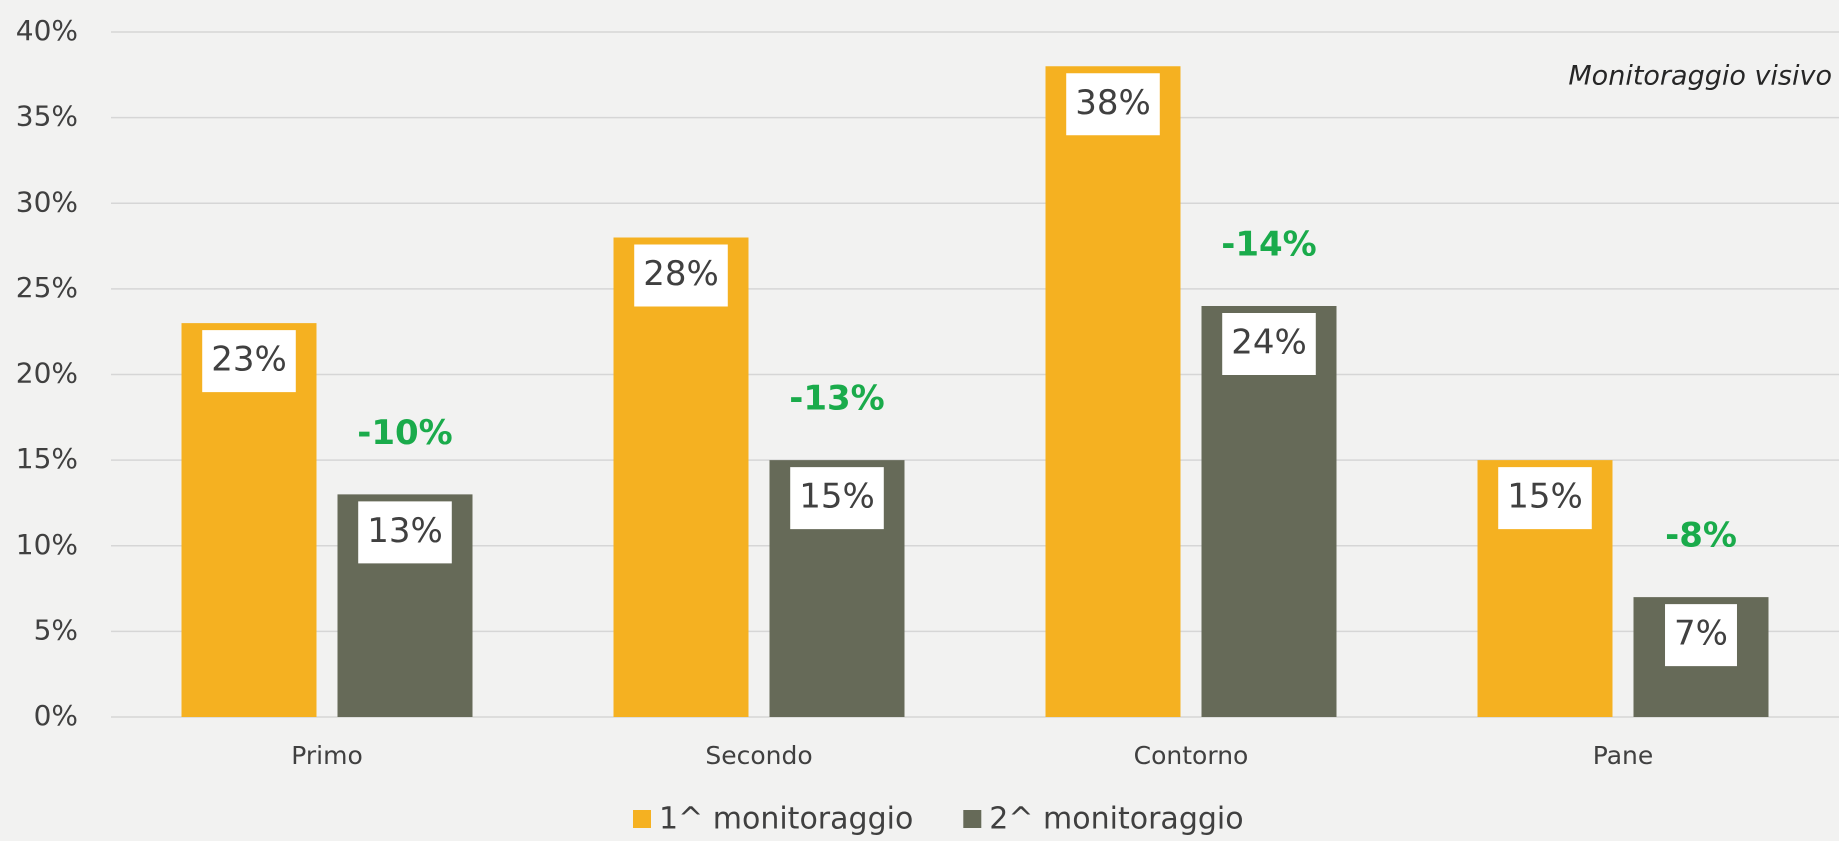  Describe the element at coordinates (56, 715) in the screenshot. I see `y-tick-label: 0%` at that location.